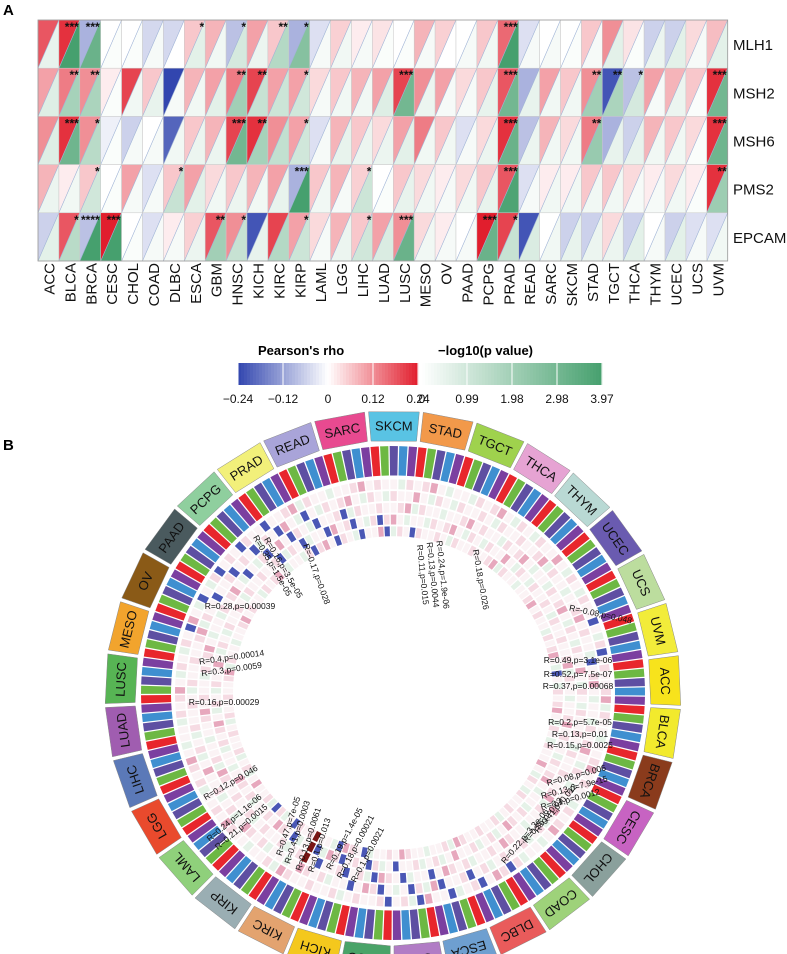  I want to click on gene-label: PMS2, so click(753, 190).